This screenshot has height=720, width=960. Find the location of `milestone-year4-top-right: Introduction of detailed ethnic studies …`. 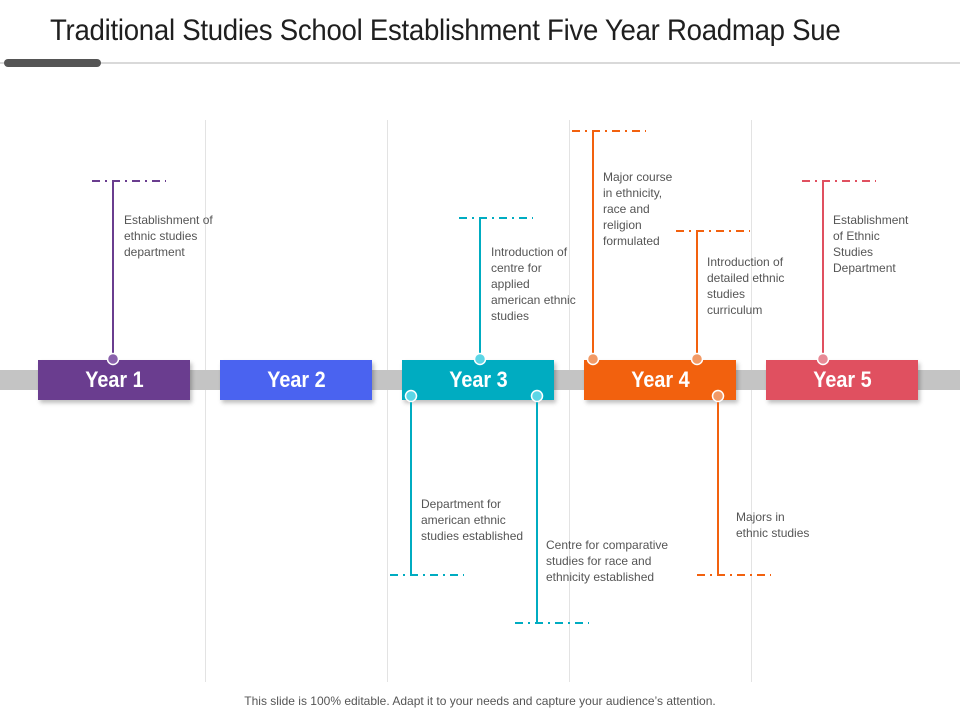

milestone-year4-top-right: Introduction of detailed ethnic studies … is located at coordinates (746, 286).